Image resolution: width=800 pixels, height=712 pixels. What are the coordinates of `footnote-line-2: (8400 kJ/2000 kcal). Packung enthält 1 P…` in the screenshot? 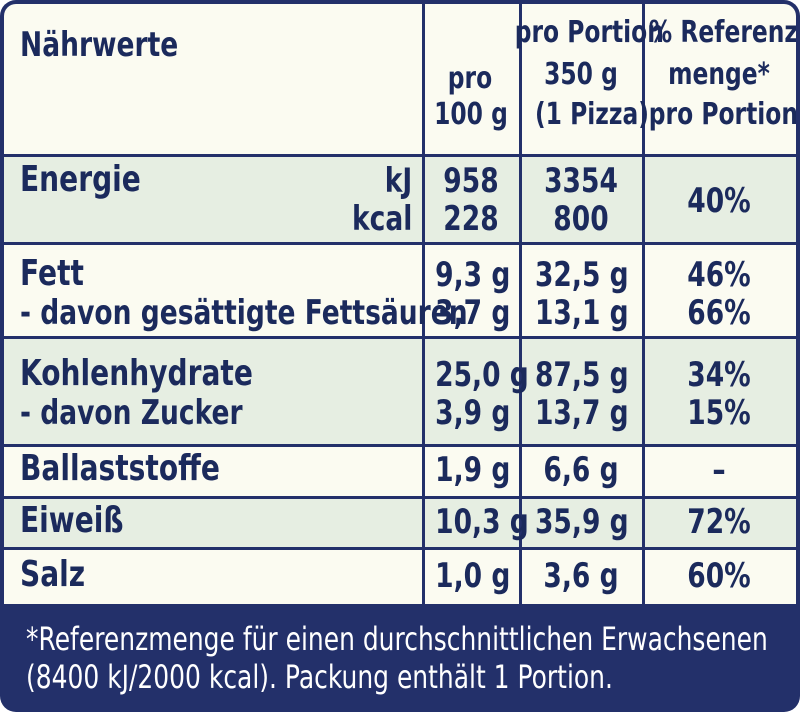 It's located at (319, 677).